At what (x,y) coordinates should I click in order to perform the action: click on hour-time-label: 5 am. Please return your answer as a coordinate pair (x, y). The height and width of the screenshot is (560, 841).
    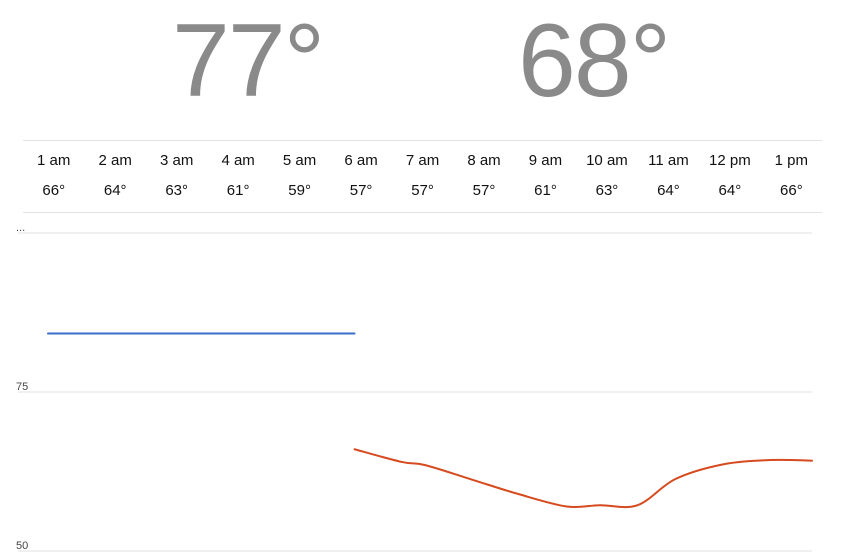
    Looking at the image, I should click on (299, 160).